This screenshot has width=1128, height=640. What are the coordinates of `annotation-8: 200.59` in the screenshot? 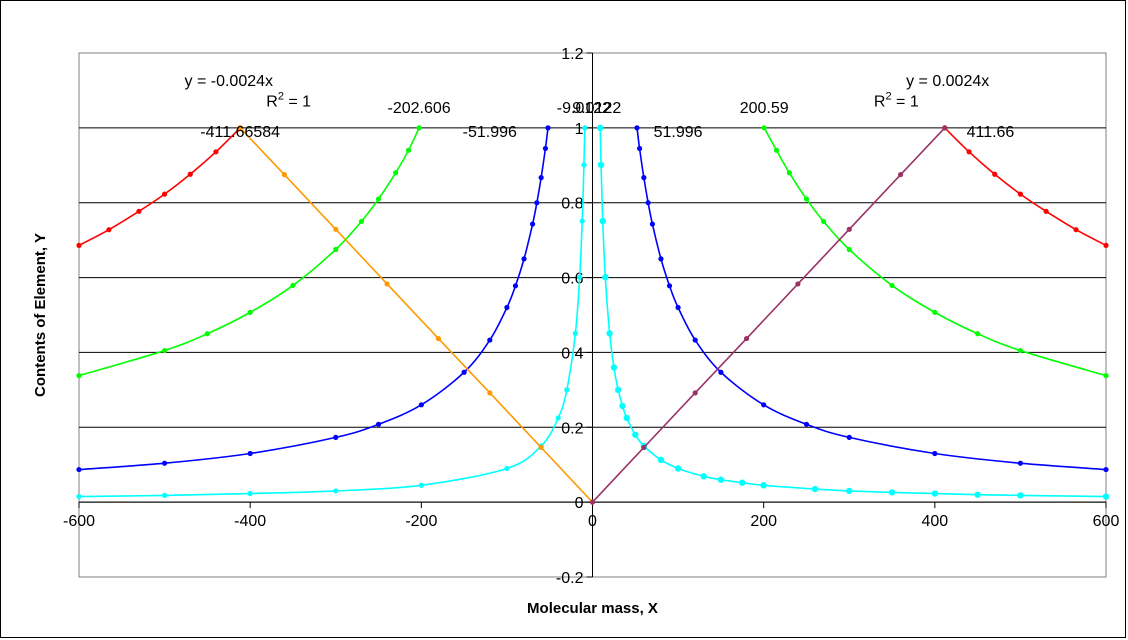 It's located at (764, 108).